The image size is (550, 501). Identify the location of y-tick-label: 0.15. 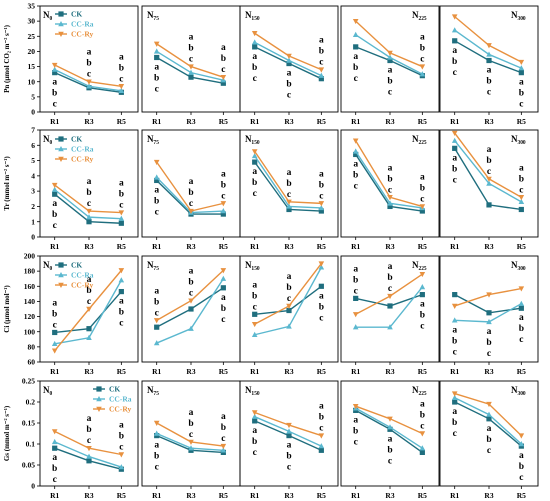
(28, 423).